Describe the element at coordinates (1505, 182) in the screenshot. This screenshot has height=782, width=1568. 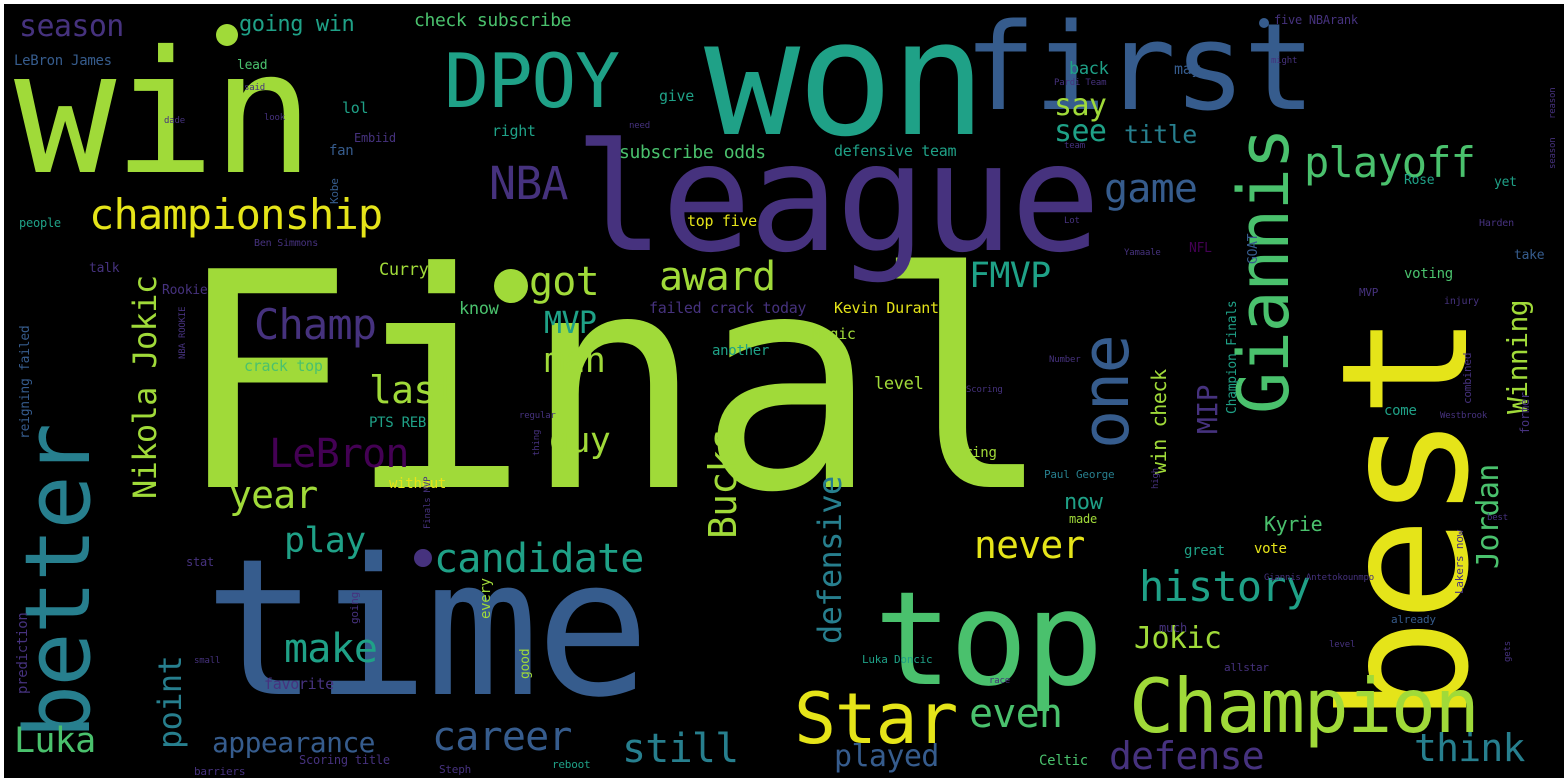
I see `cloud-word: yet` at that location.